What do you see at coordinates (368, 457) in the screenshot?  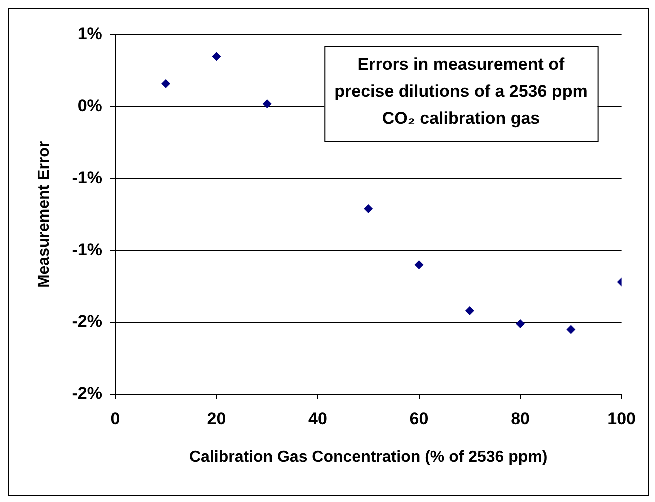 I see `x-axis-title: Calibration Gas Concentration (% of 2536 ppm)` at bounding box center [368, 457].